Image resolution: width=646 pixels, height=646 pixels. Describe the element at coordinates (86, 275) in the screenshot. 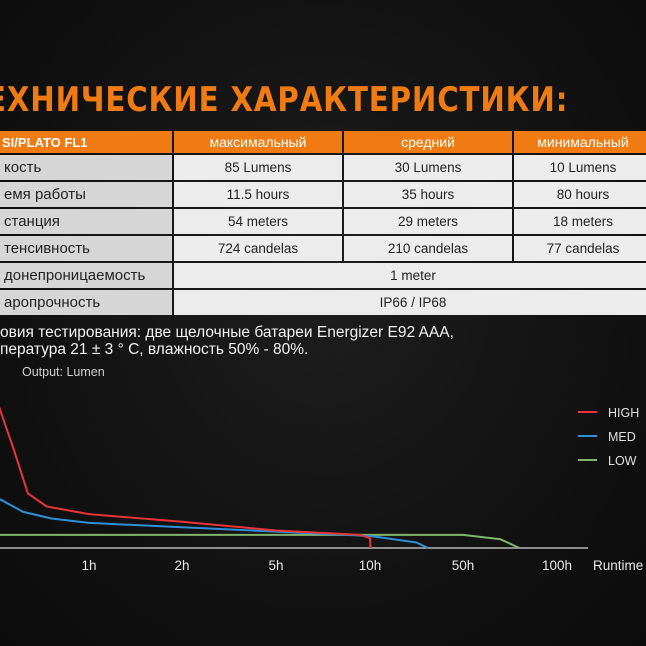

I see `row-label: донепроницаемость` at that location.